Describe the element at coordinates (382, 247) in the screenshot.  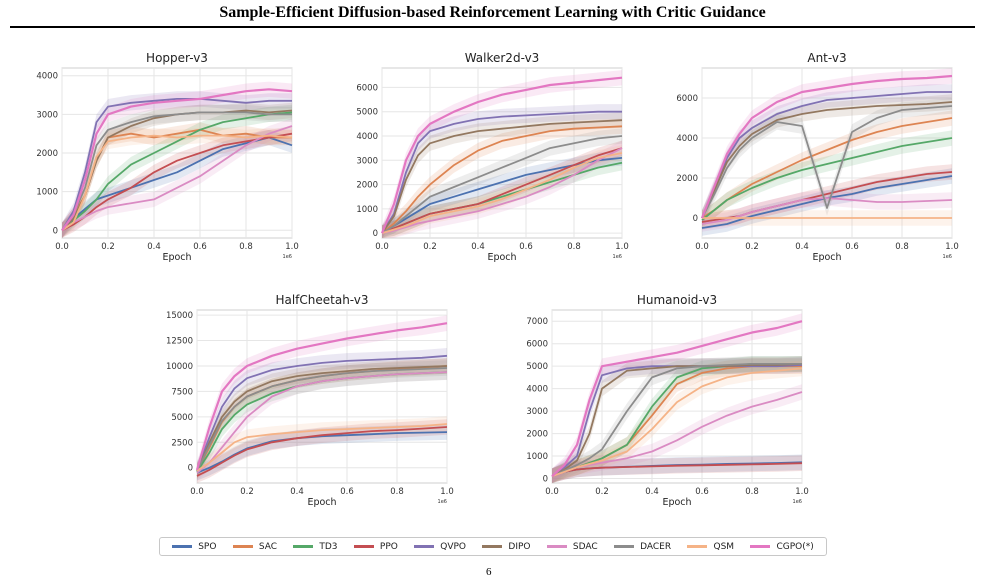
I see `x-tick-label: 0.0` at that location.